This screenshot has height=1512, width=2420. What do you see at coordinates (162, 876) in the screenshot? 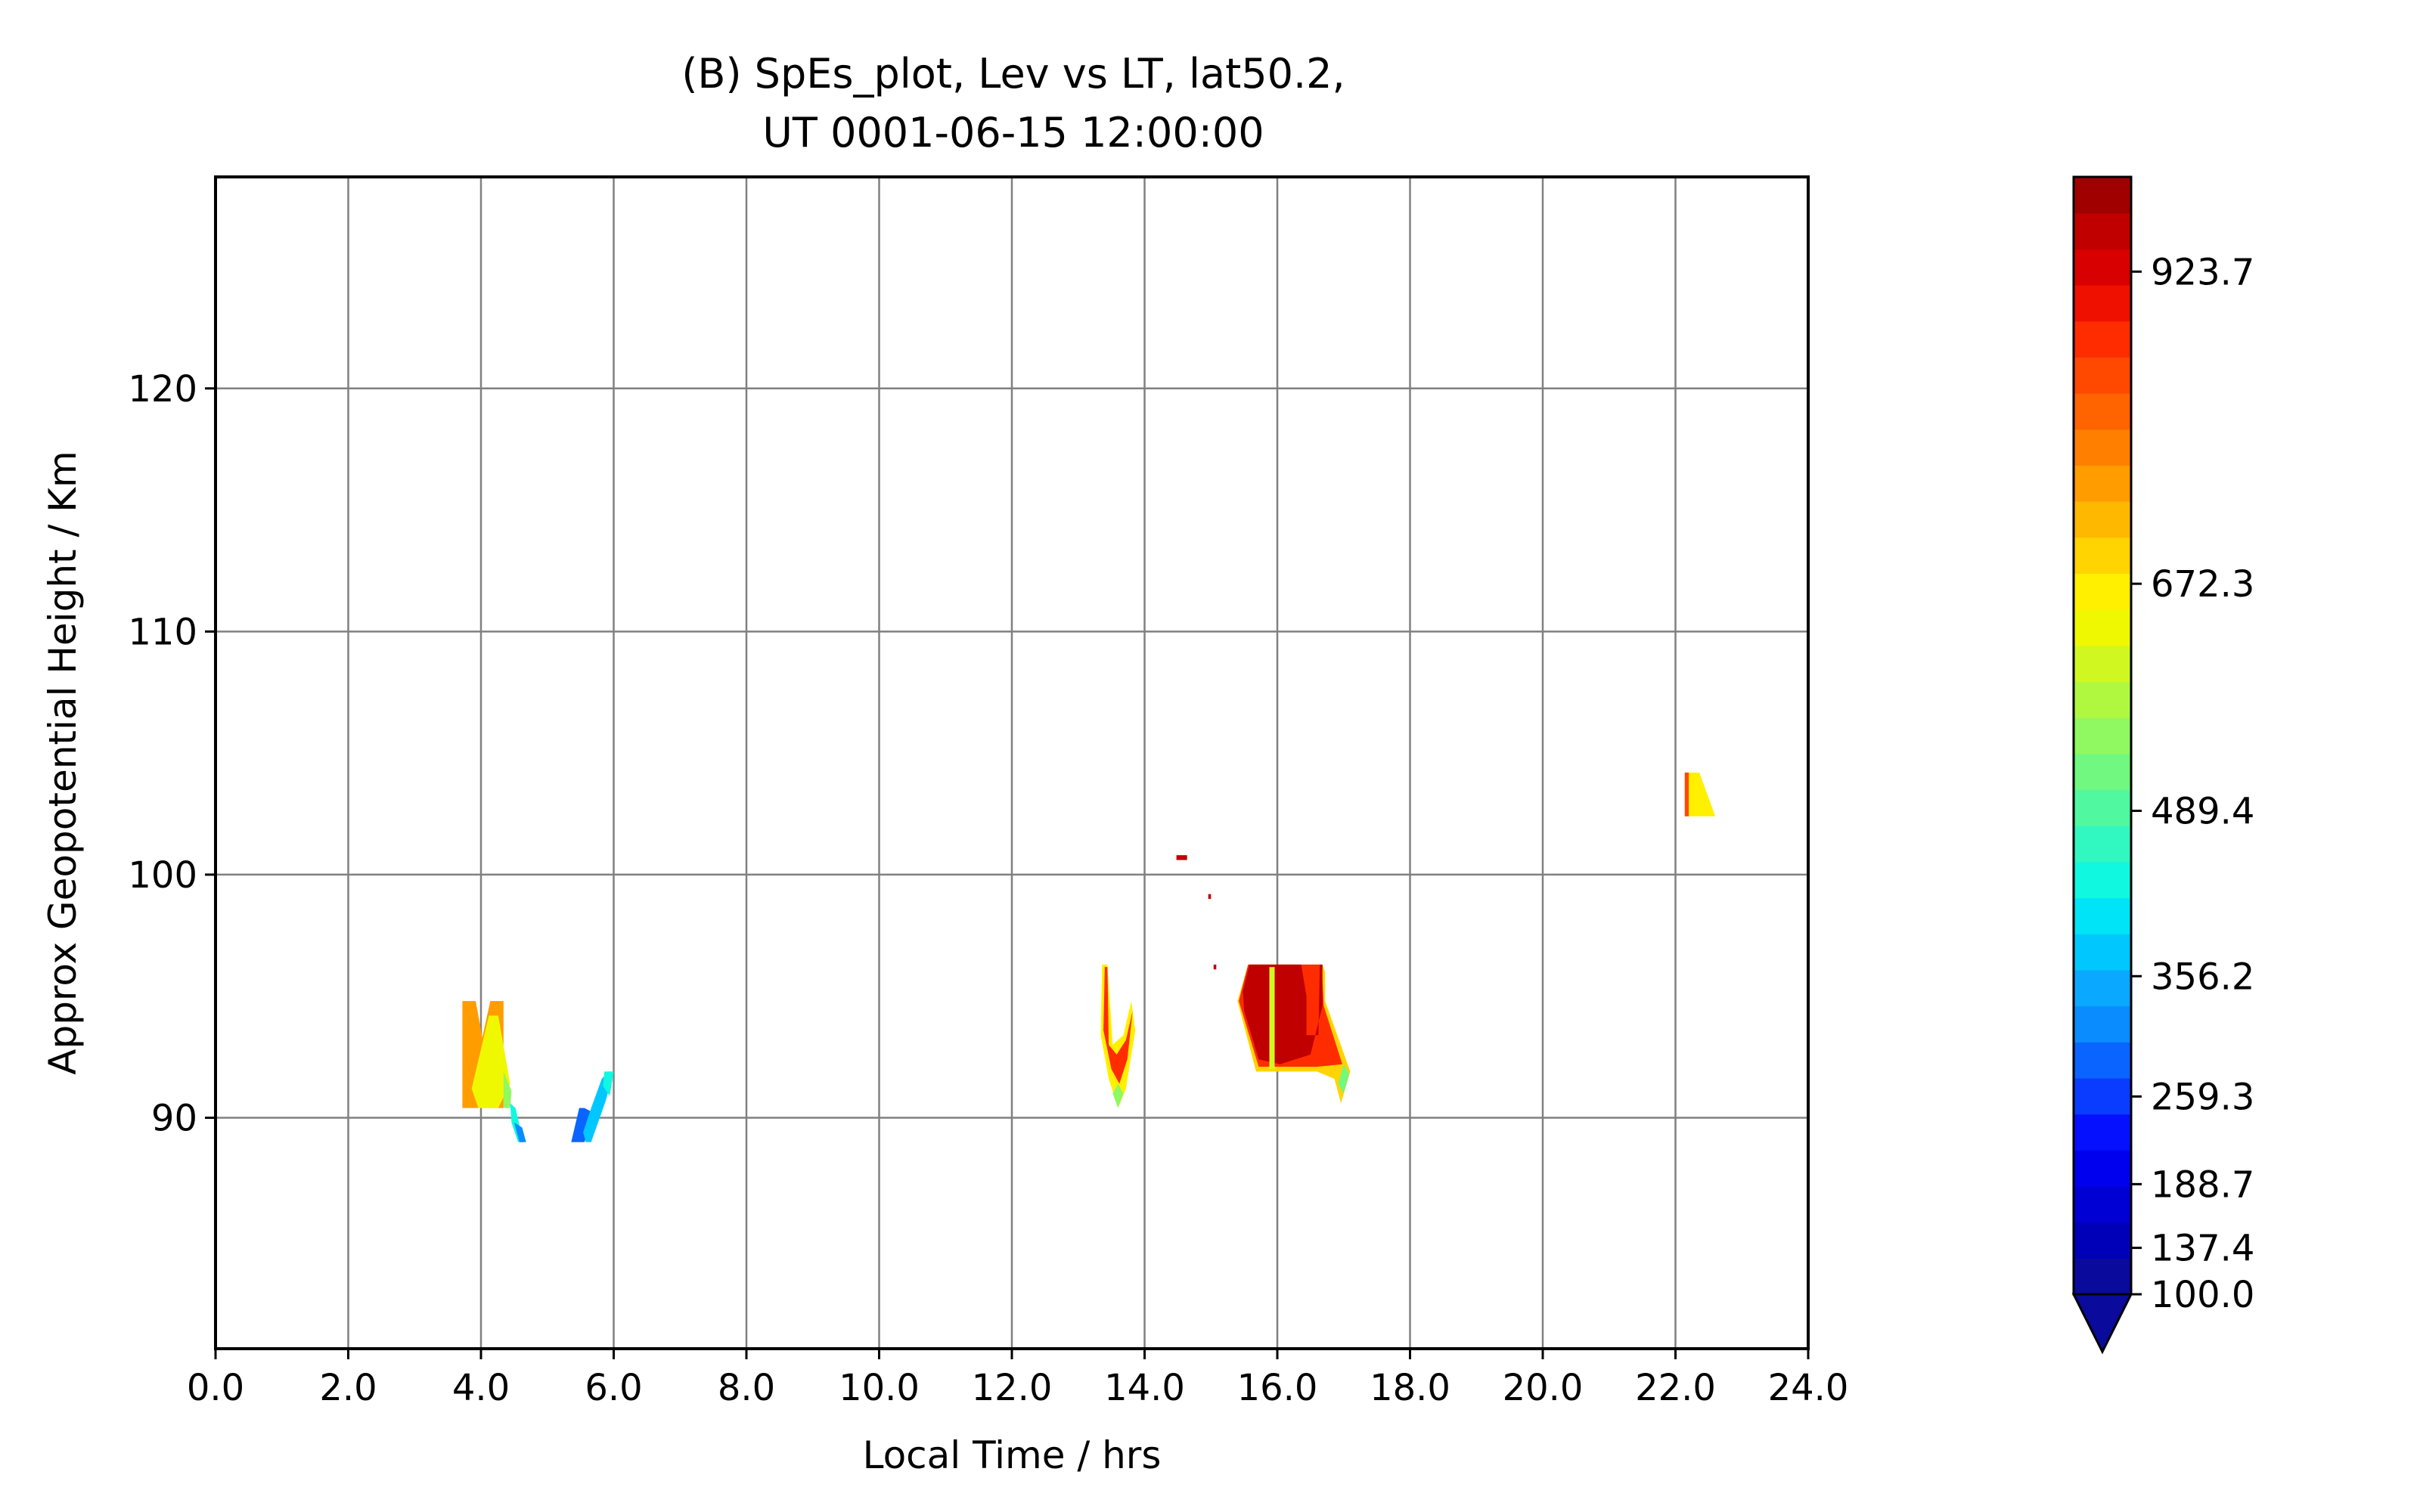
I see `y-tick-label-1: 100` at bounding box center [162, 876].